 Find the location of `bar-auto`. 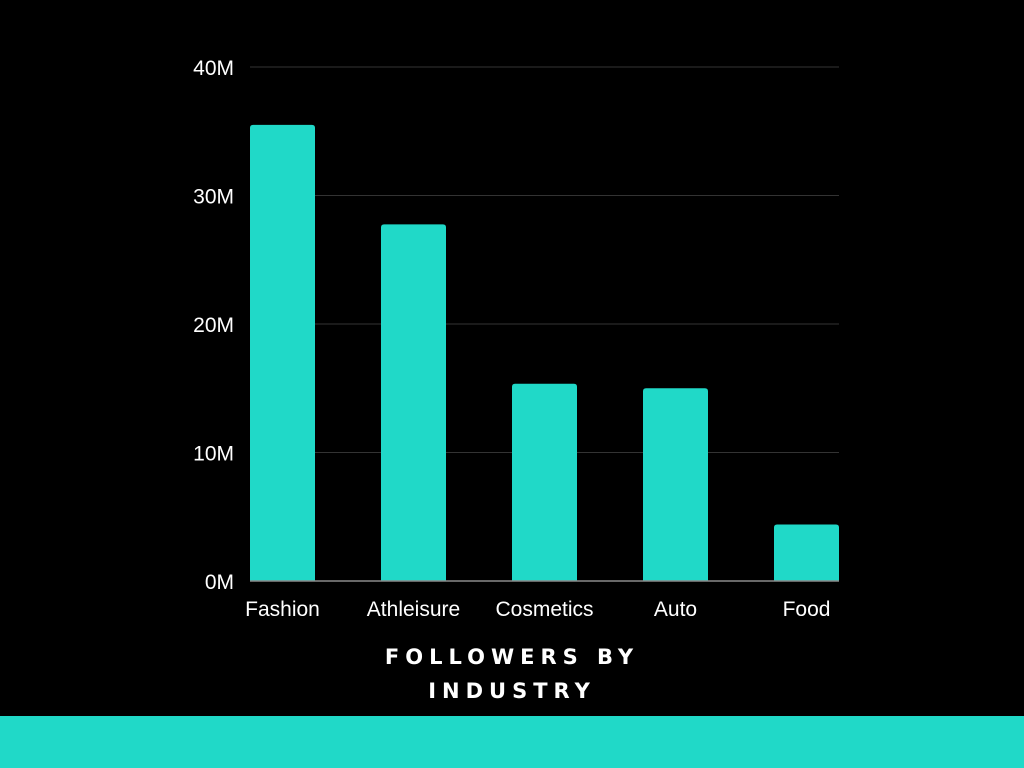

bar-auto is located at coordinates (675, 484).